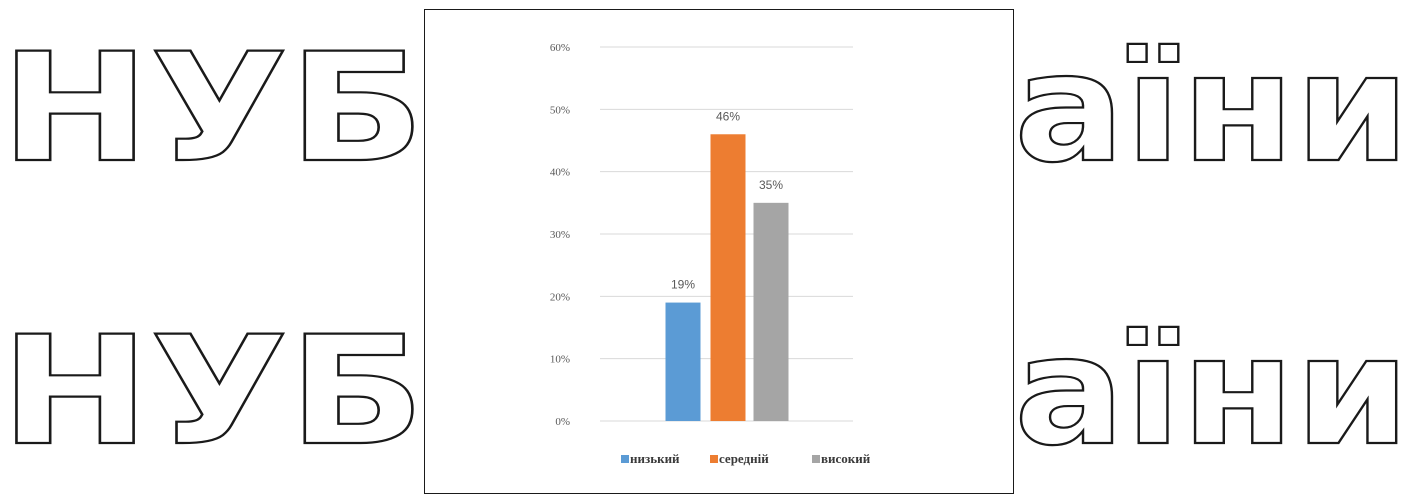 The height and width of the screenshot is (497, 1410). Describe the element at coordinates (560, 360) in the screenshot. I see `y-tick-label: 10%` at that location.